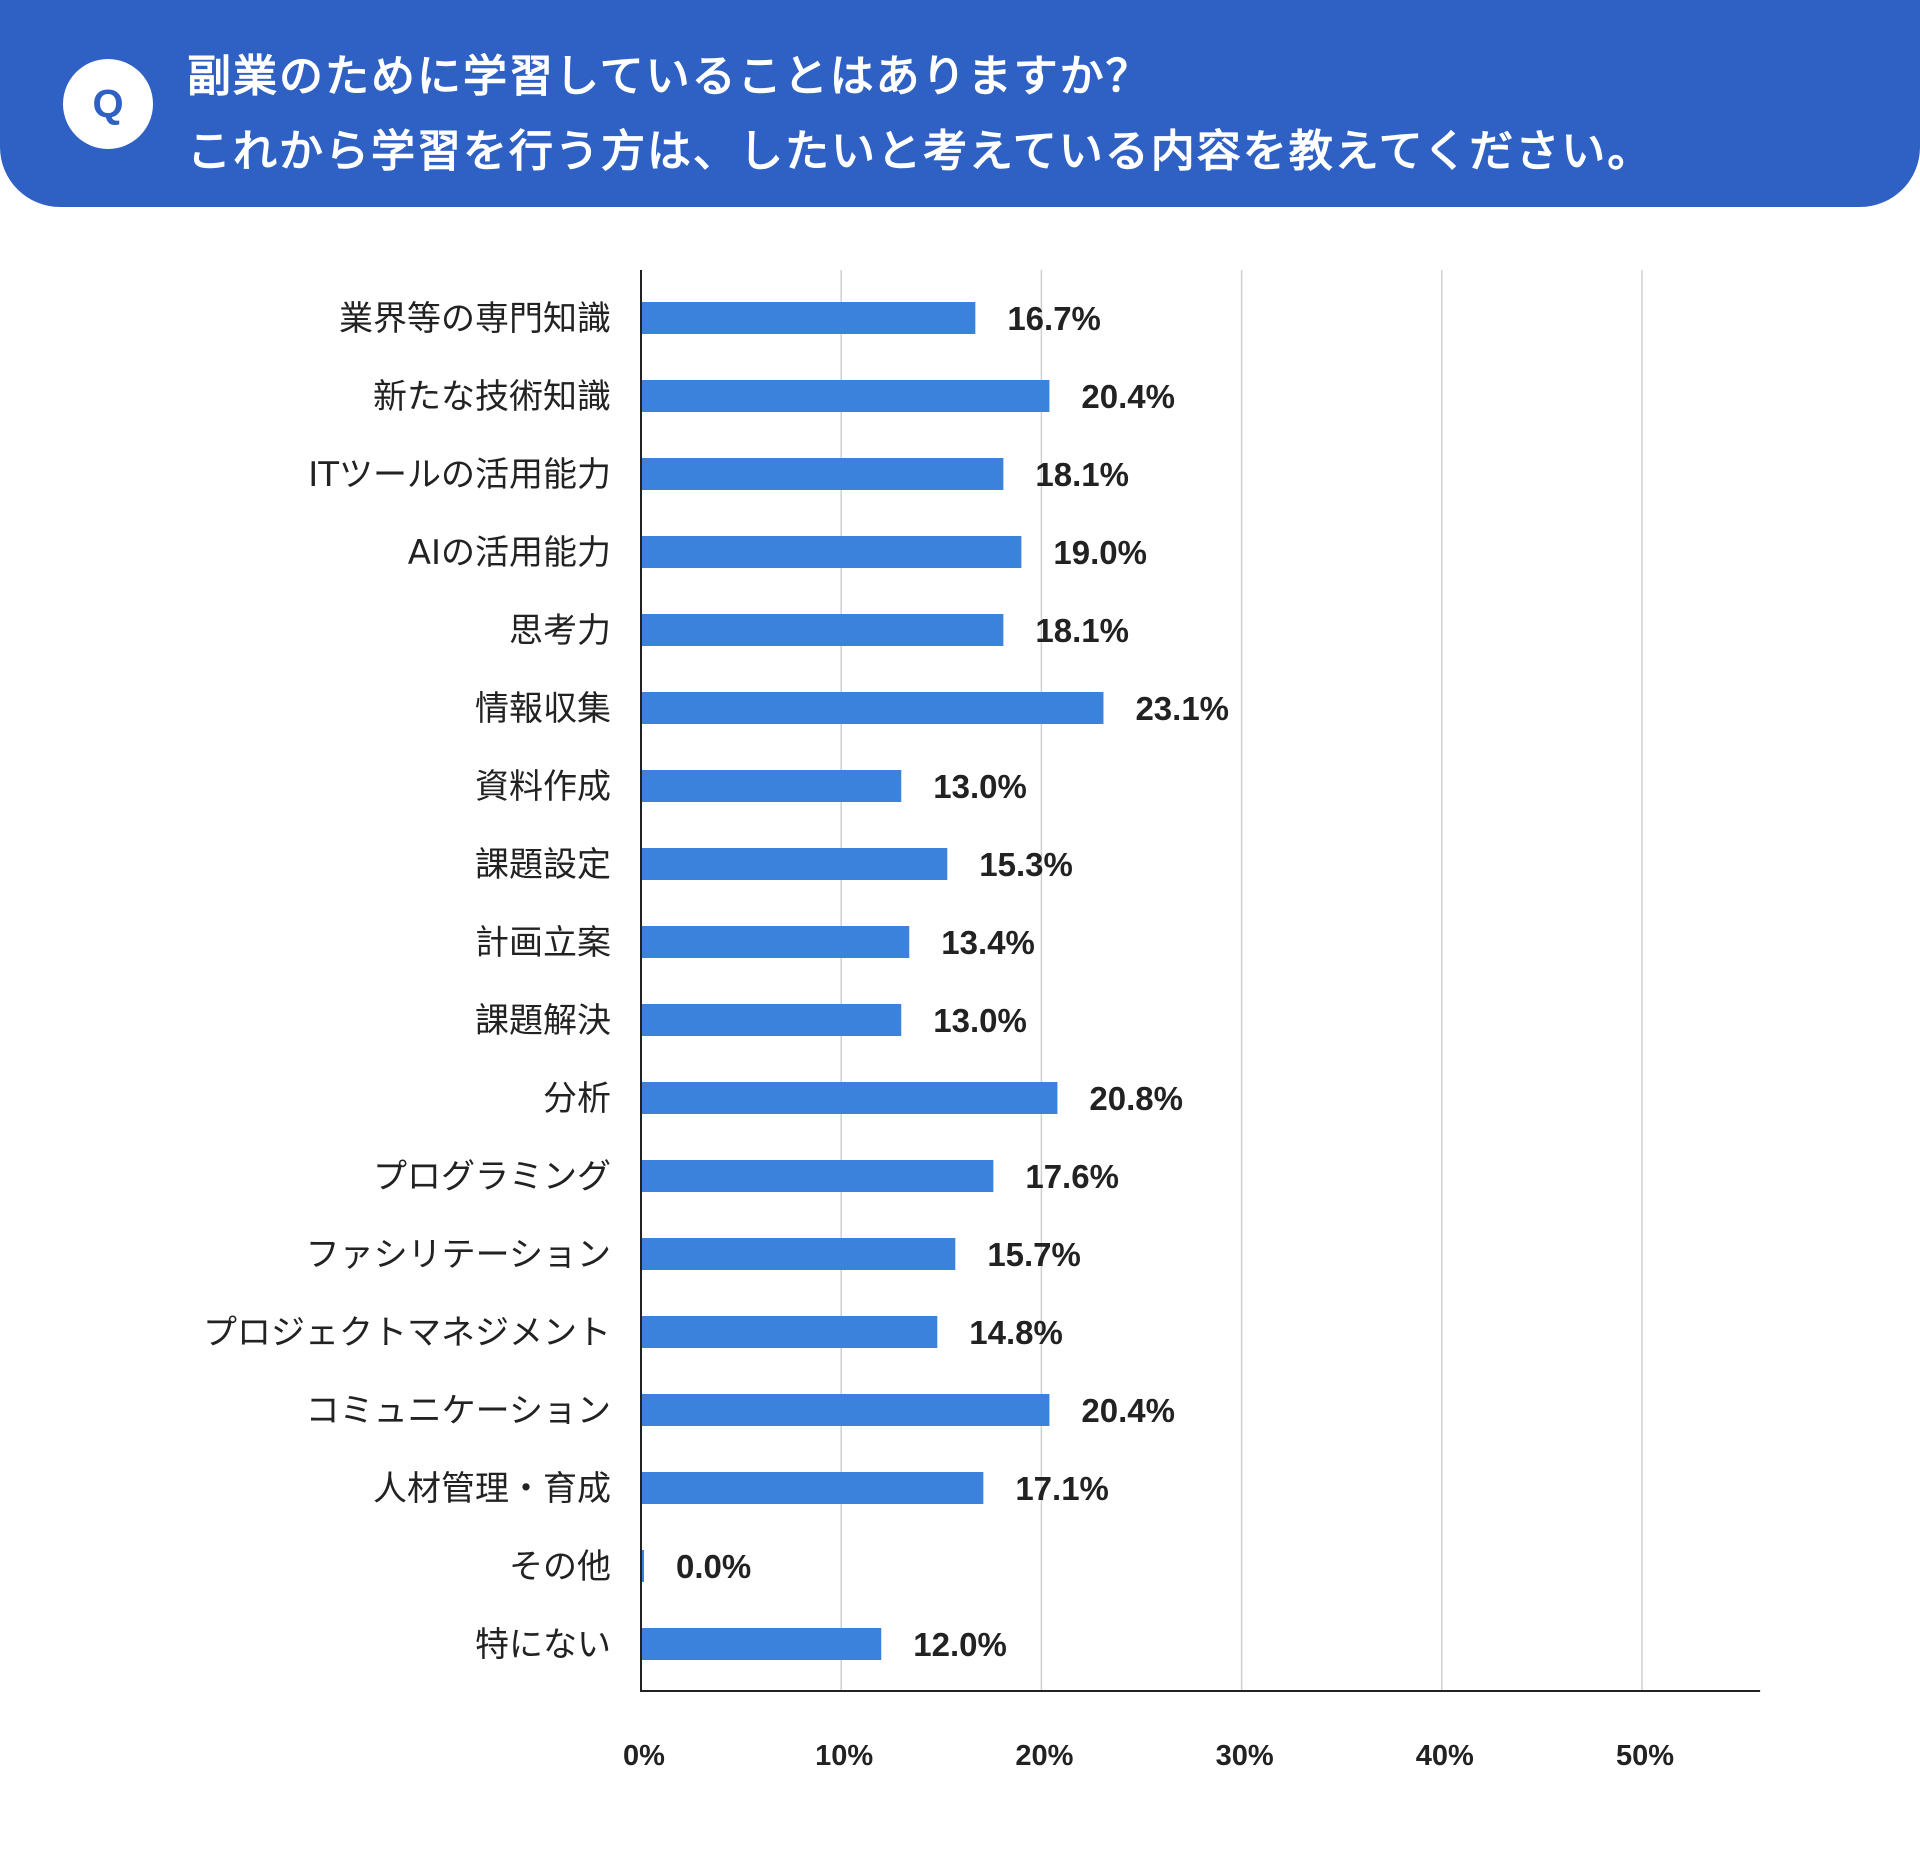 The height and width of the screenshot is (1852, 1920). Describe the element at coordinates (492, 1489) in the screenshot. I see `category-label: 人材管理・育成` at that location.